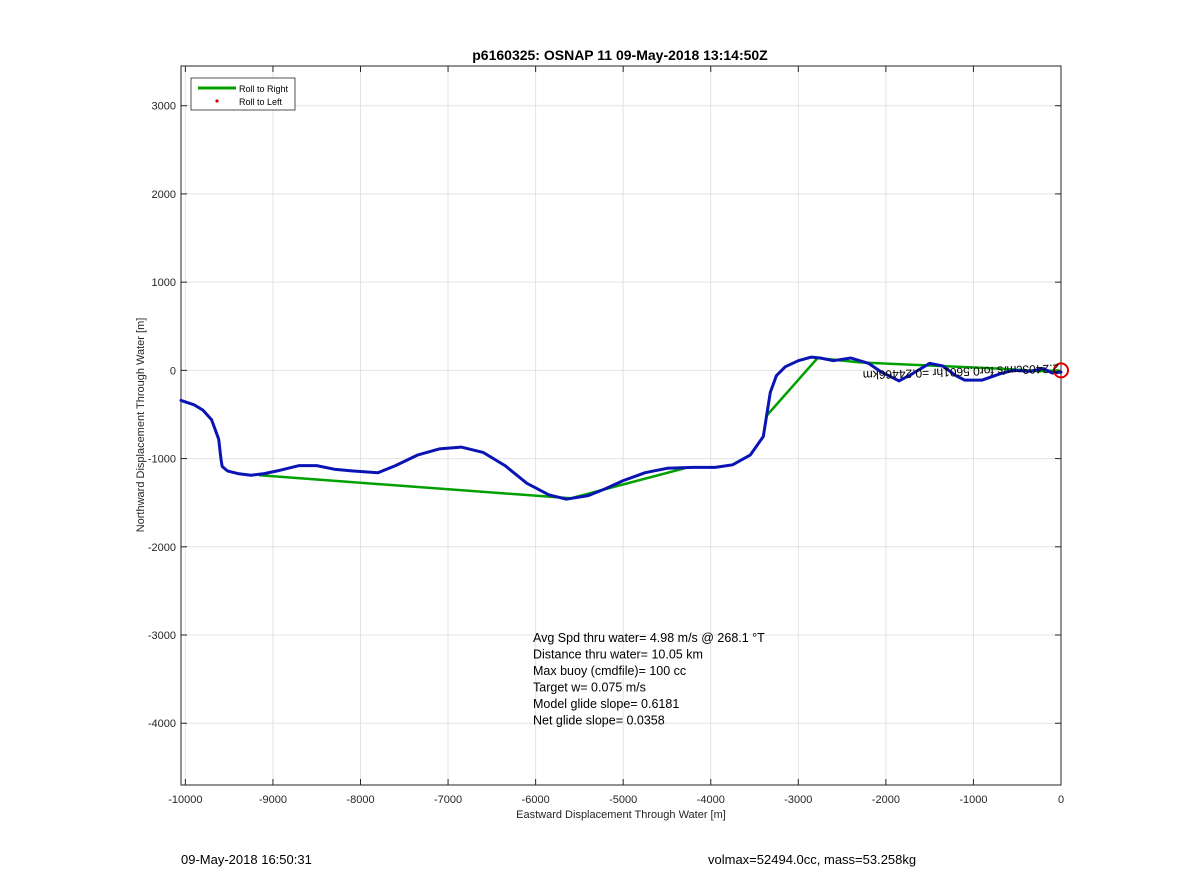 This screenshot has height=885, width=1200. I want to click on x-tick-label: -9000, so click(273, 800).